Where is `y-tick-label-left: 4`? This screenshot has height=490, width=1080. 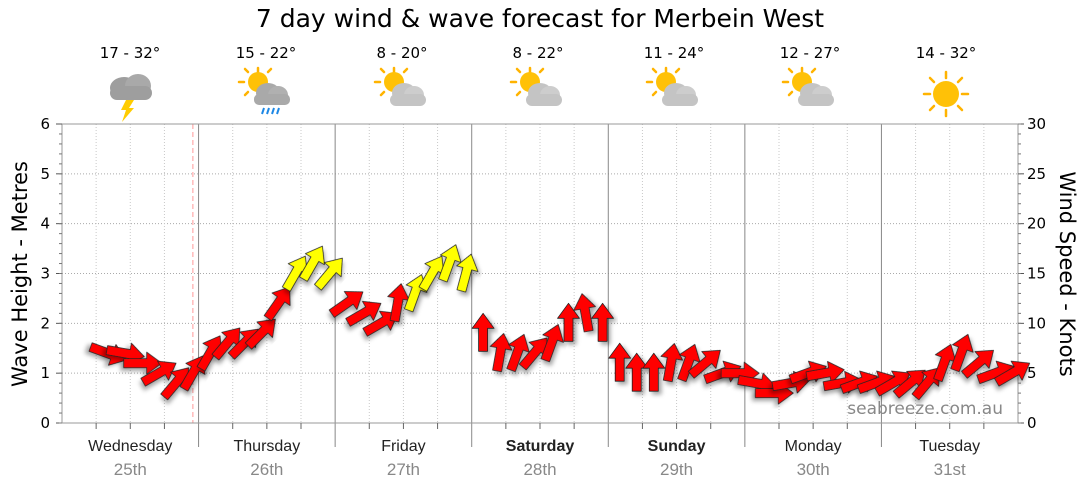
y-tick-label-left: 4 is located at coordinates (45, 224).